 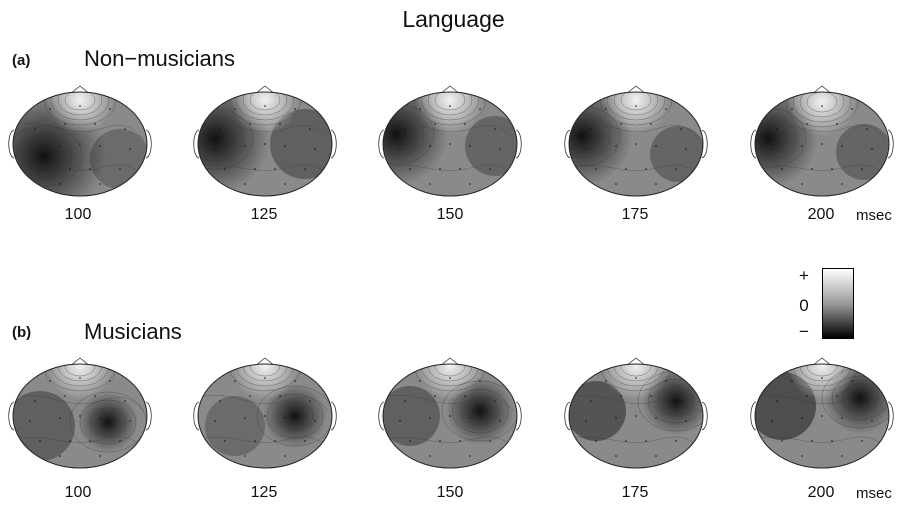 I want to click on panel-a-group-title: Non−musicians, so click(x=160, y=58).